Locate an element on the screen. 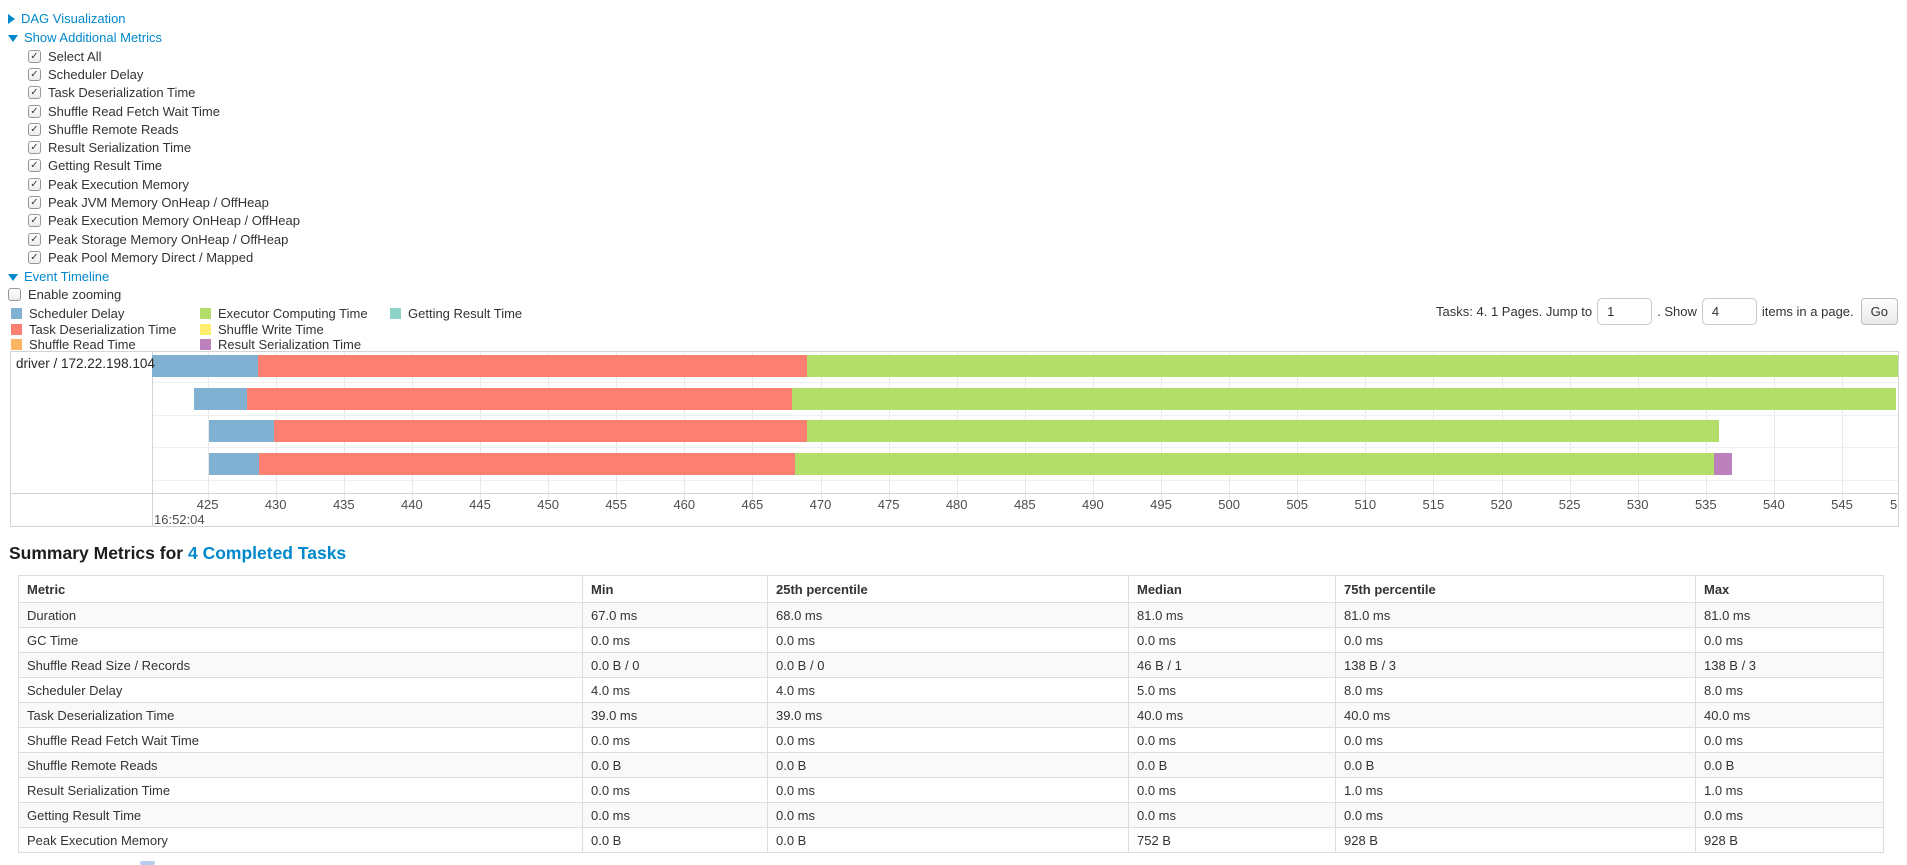 This screenshot has width=1907, height=865. axis-tick-label: 505 is located at coordinates (1297, 504).